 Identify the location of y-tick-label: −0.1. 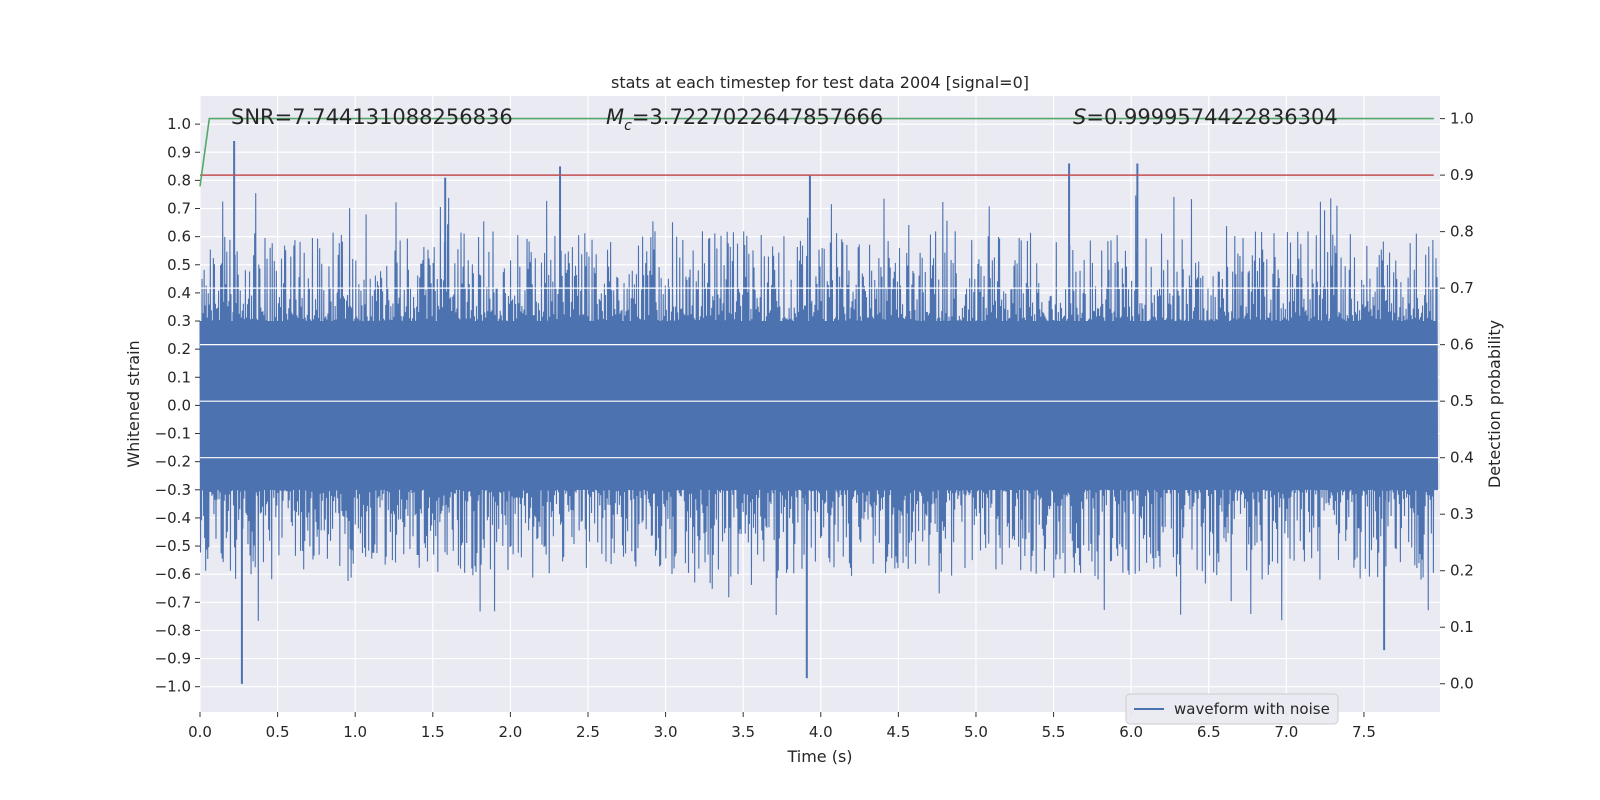
(173, 434).